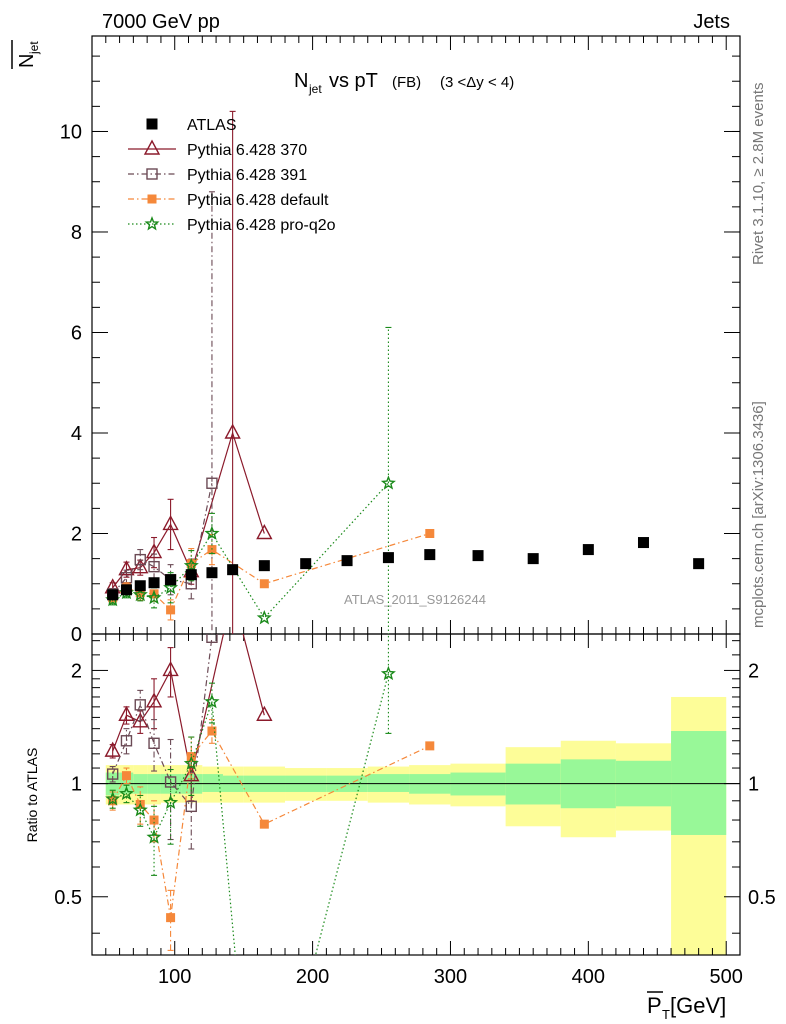 The image size is (786, 1024). What do you see at coordinates (415, 599) in the screenshot?
I see `analysis-watermark: ATLAS_2011_S9126244` at bounding box center [415, 599].